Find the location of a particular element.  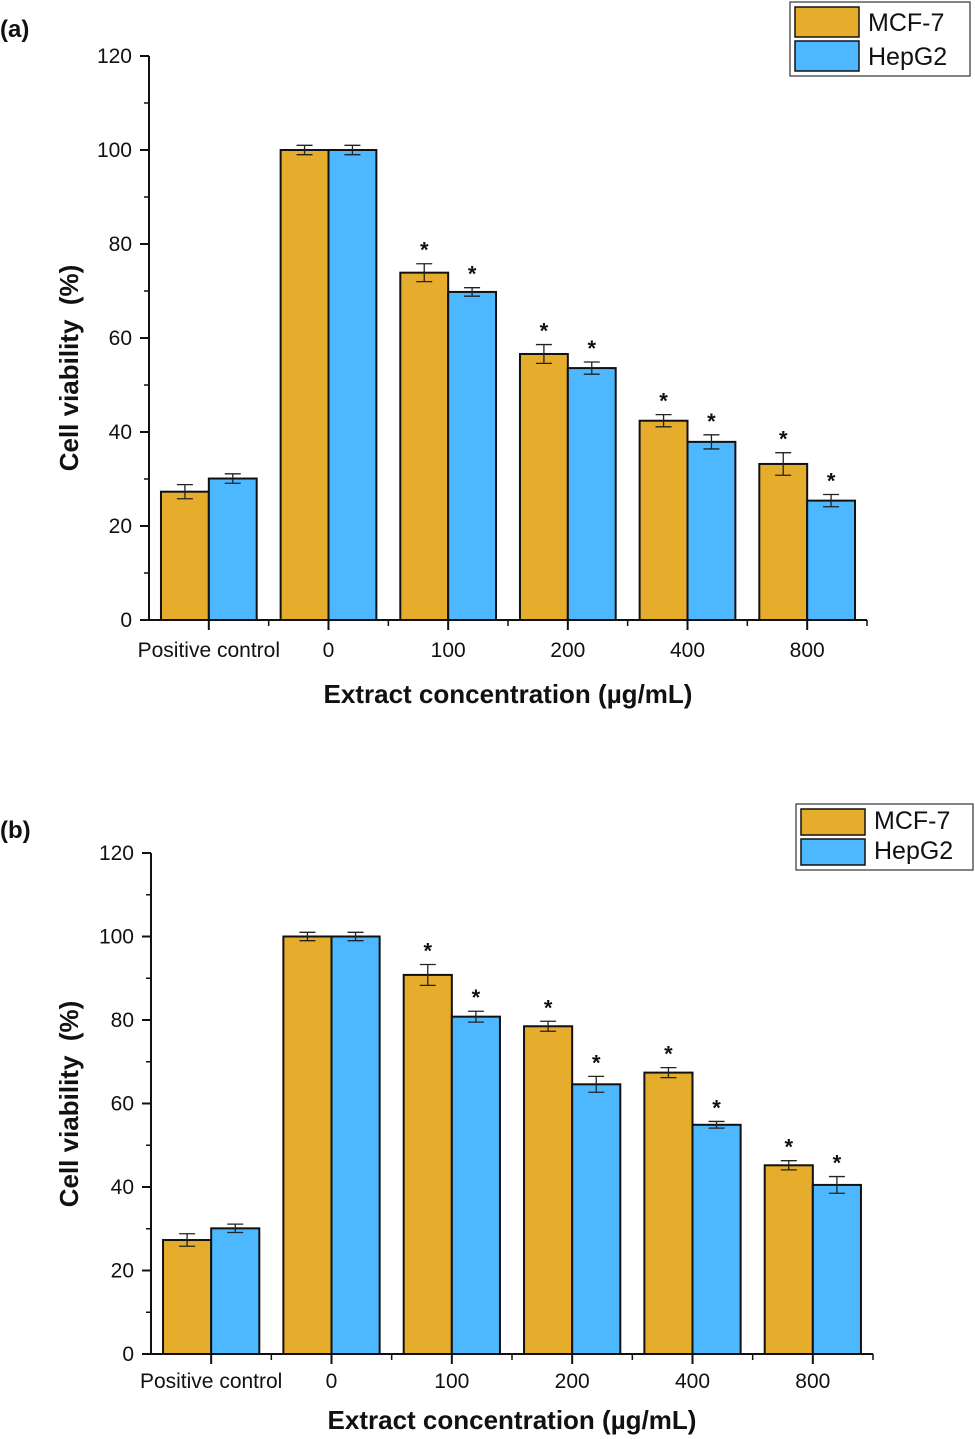

legend: MCF-7 HepG2 is located at coordinates (880, 39).